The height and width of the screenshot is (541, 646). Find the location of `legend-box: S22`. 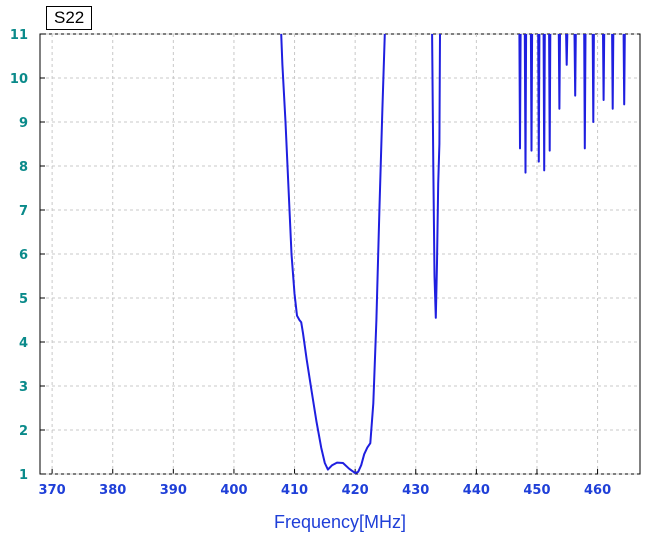

legend-box: S22 is located at coordinates (69, 18).